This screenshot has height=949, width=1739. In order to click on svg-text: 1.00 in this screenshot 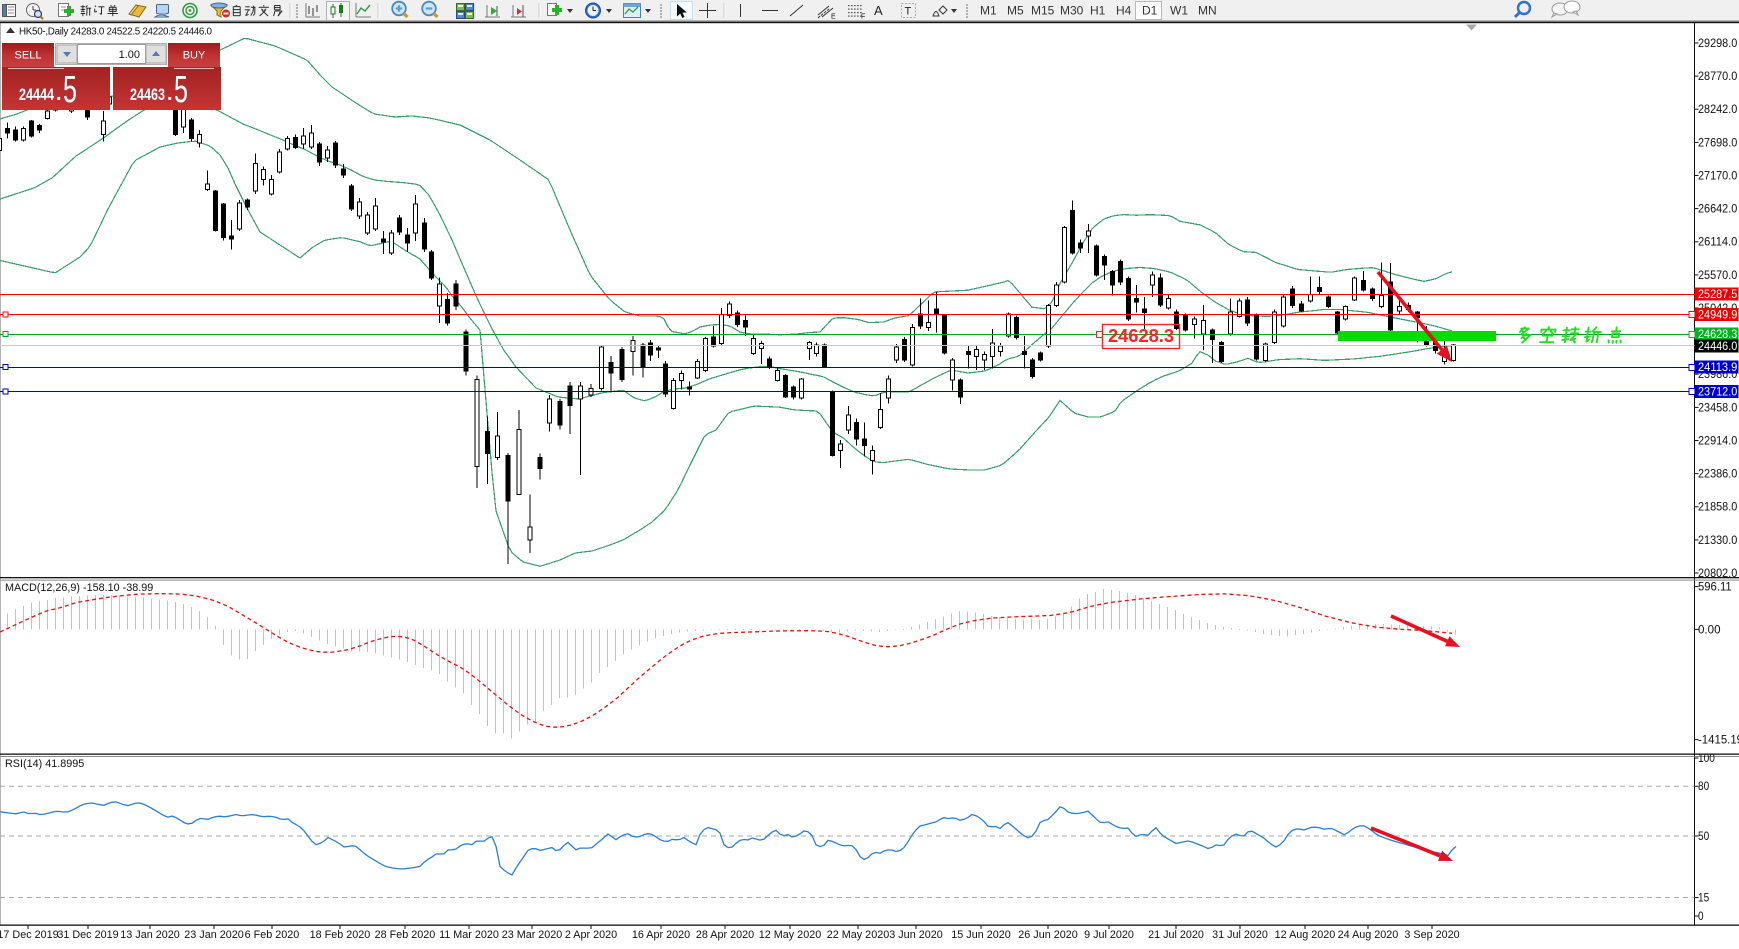, I will do `click(129, 55)`.